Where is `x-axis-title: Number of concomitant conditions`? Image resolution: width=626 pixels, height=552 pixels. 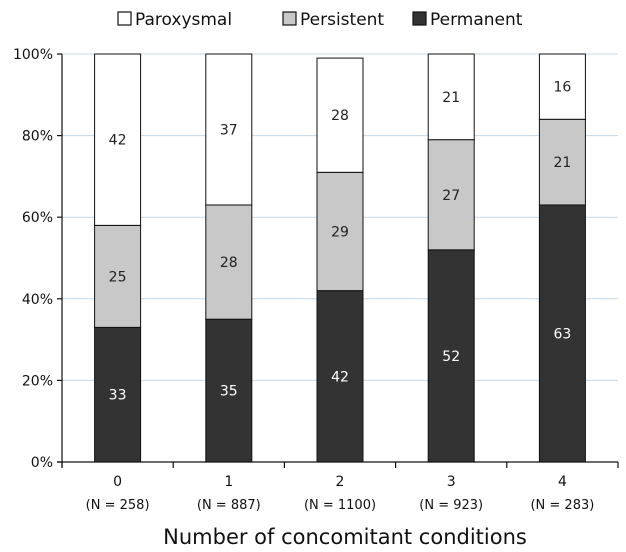 x-axis-title: Number of concomitant conditions is located at coordinates (345, 537).